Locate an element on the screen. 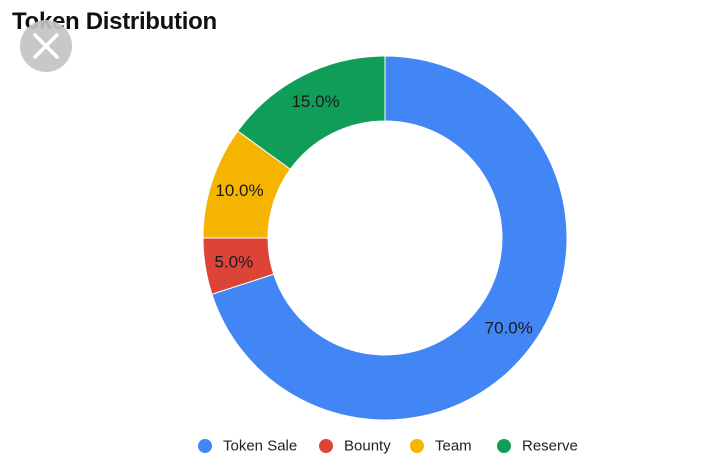 This screenshot has height=469, width=720. legend-label-team: Team is located at coordinates (453, 446).